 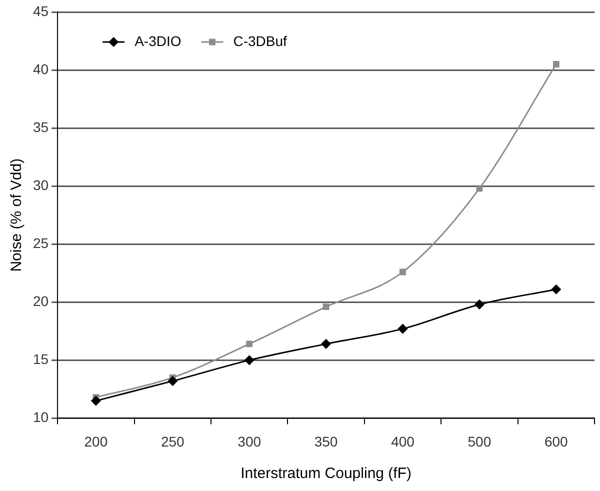 What do you see at coordinates (556, 441) in the screenshot?
I see `x-tick-label: 600` at bounding box center [556, 441].